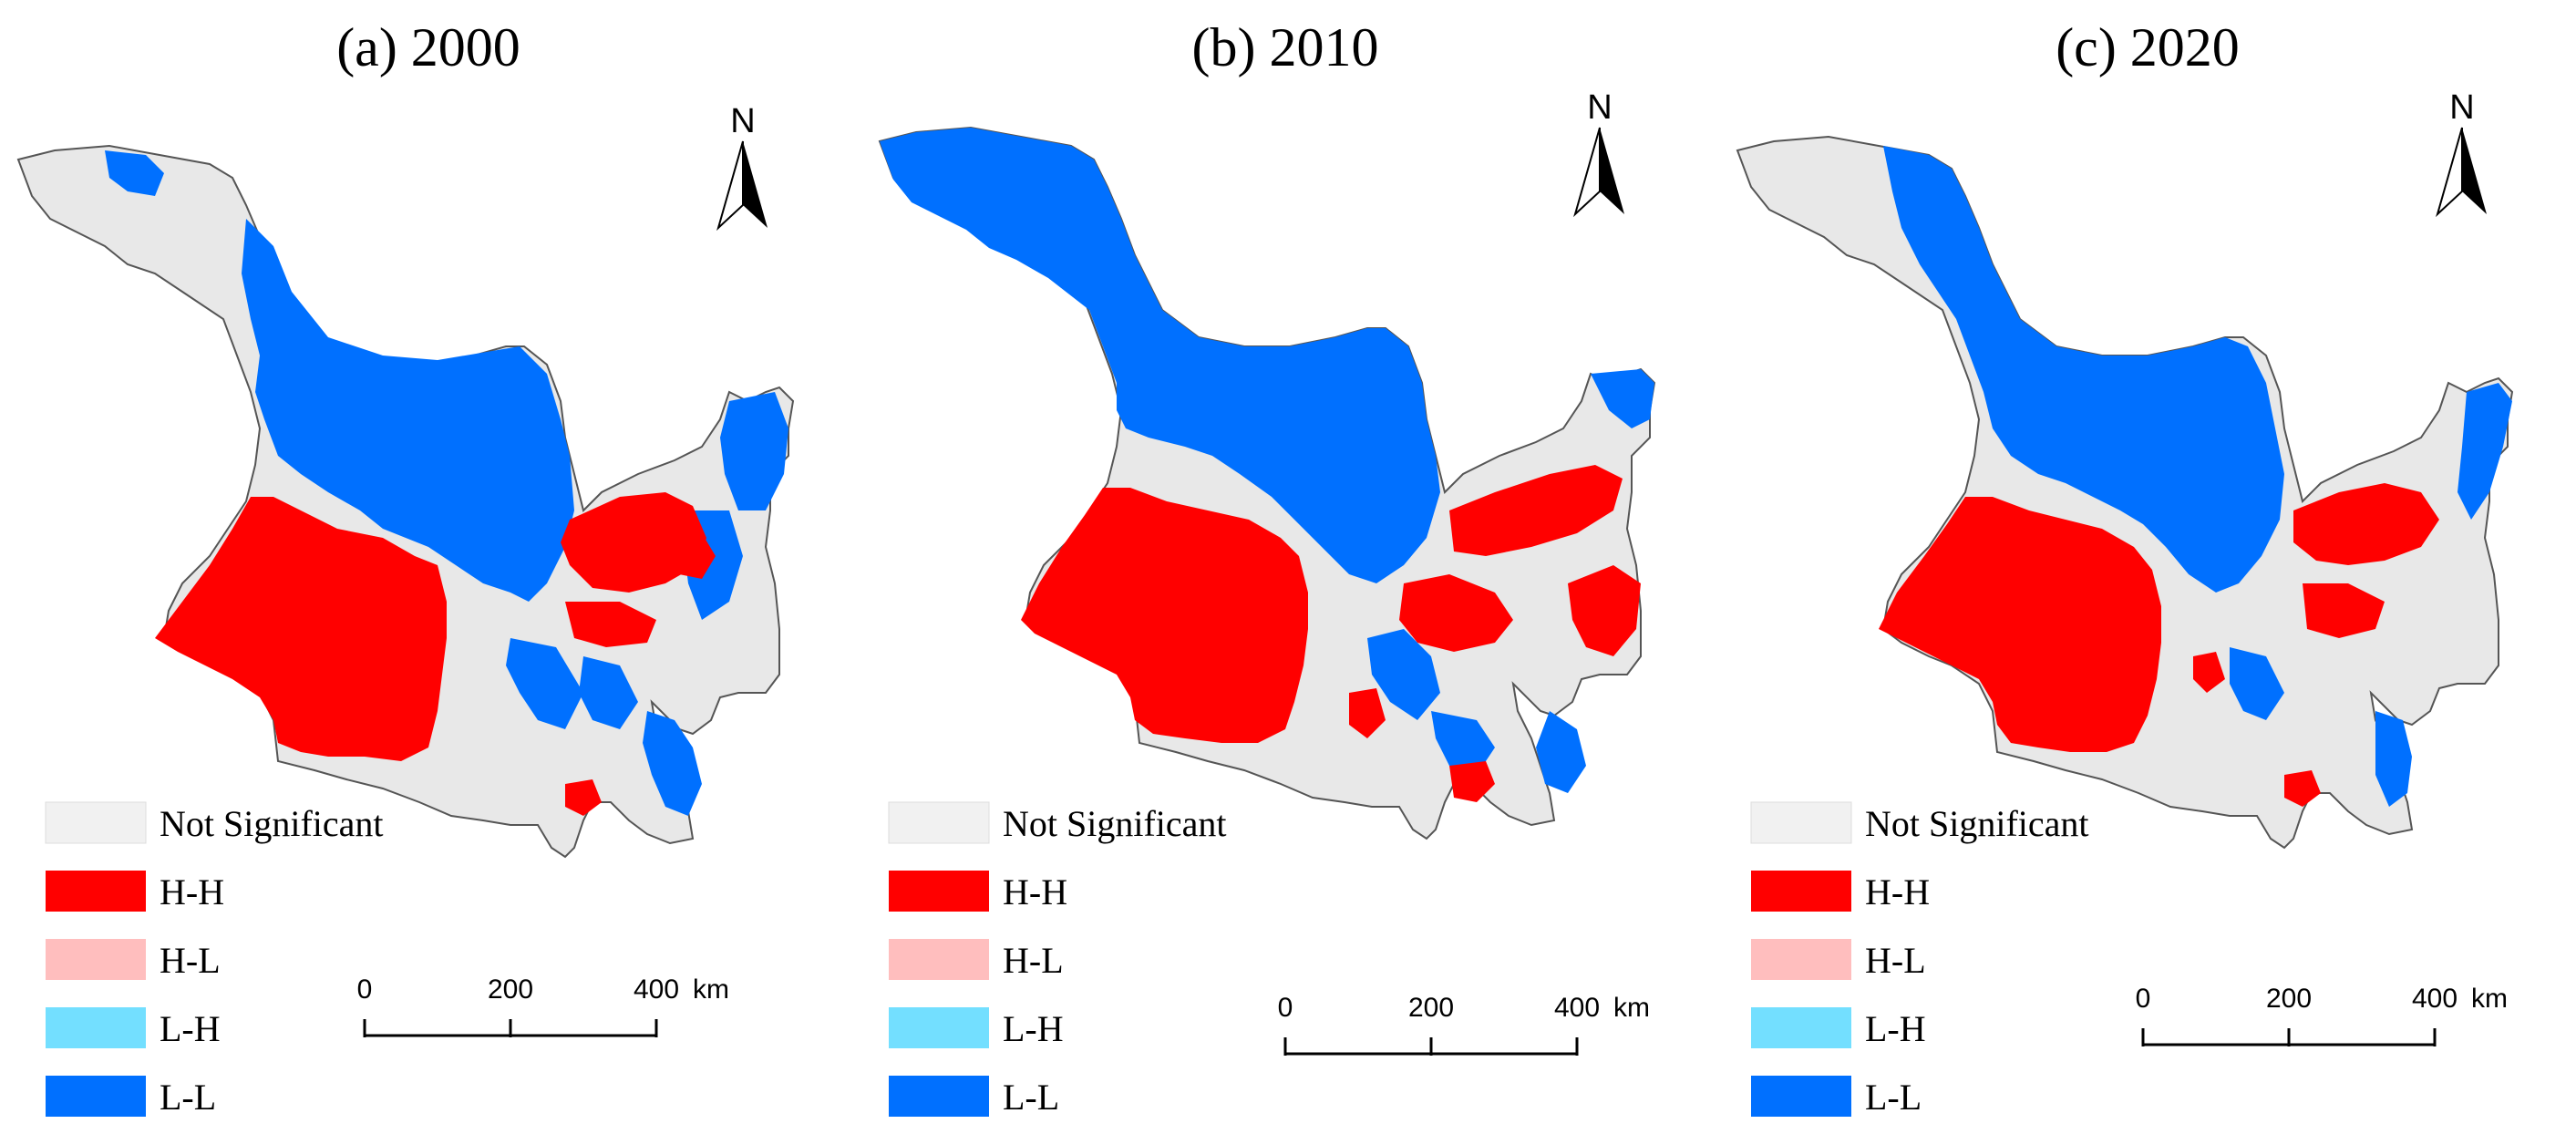 This screenshot has height=1134, width=2576. I want to click on panel-title-2010: (b) 2010, so click(1285, 47).